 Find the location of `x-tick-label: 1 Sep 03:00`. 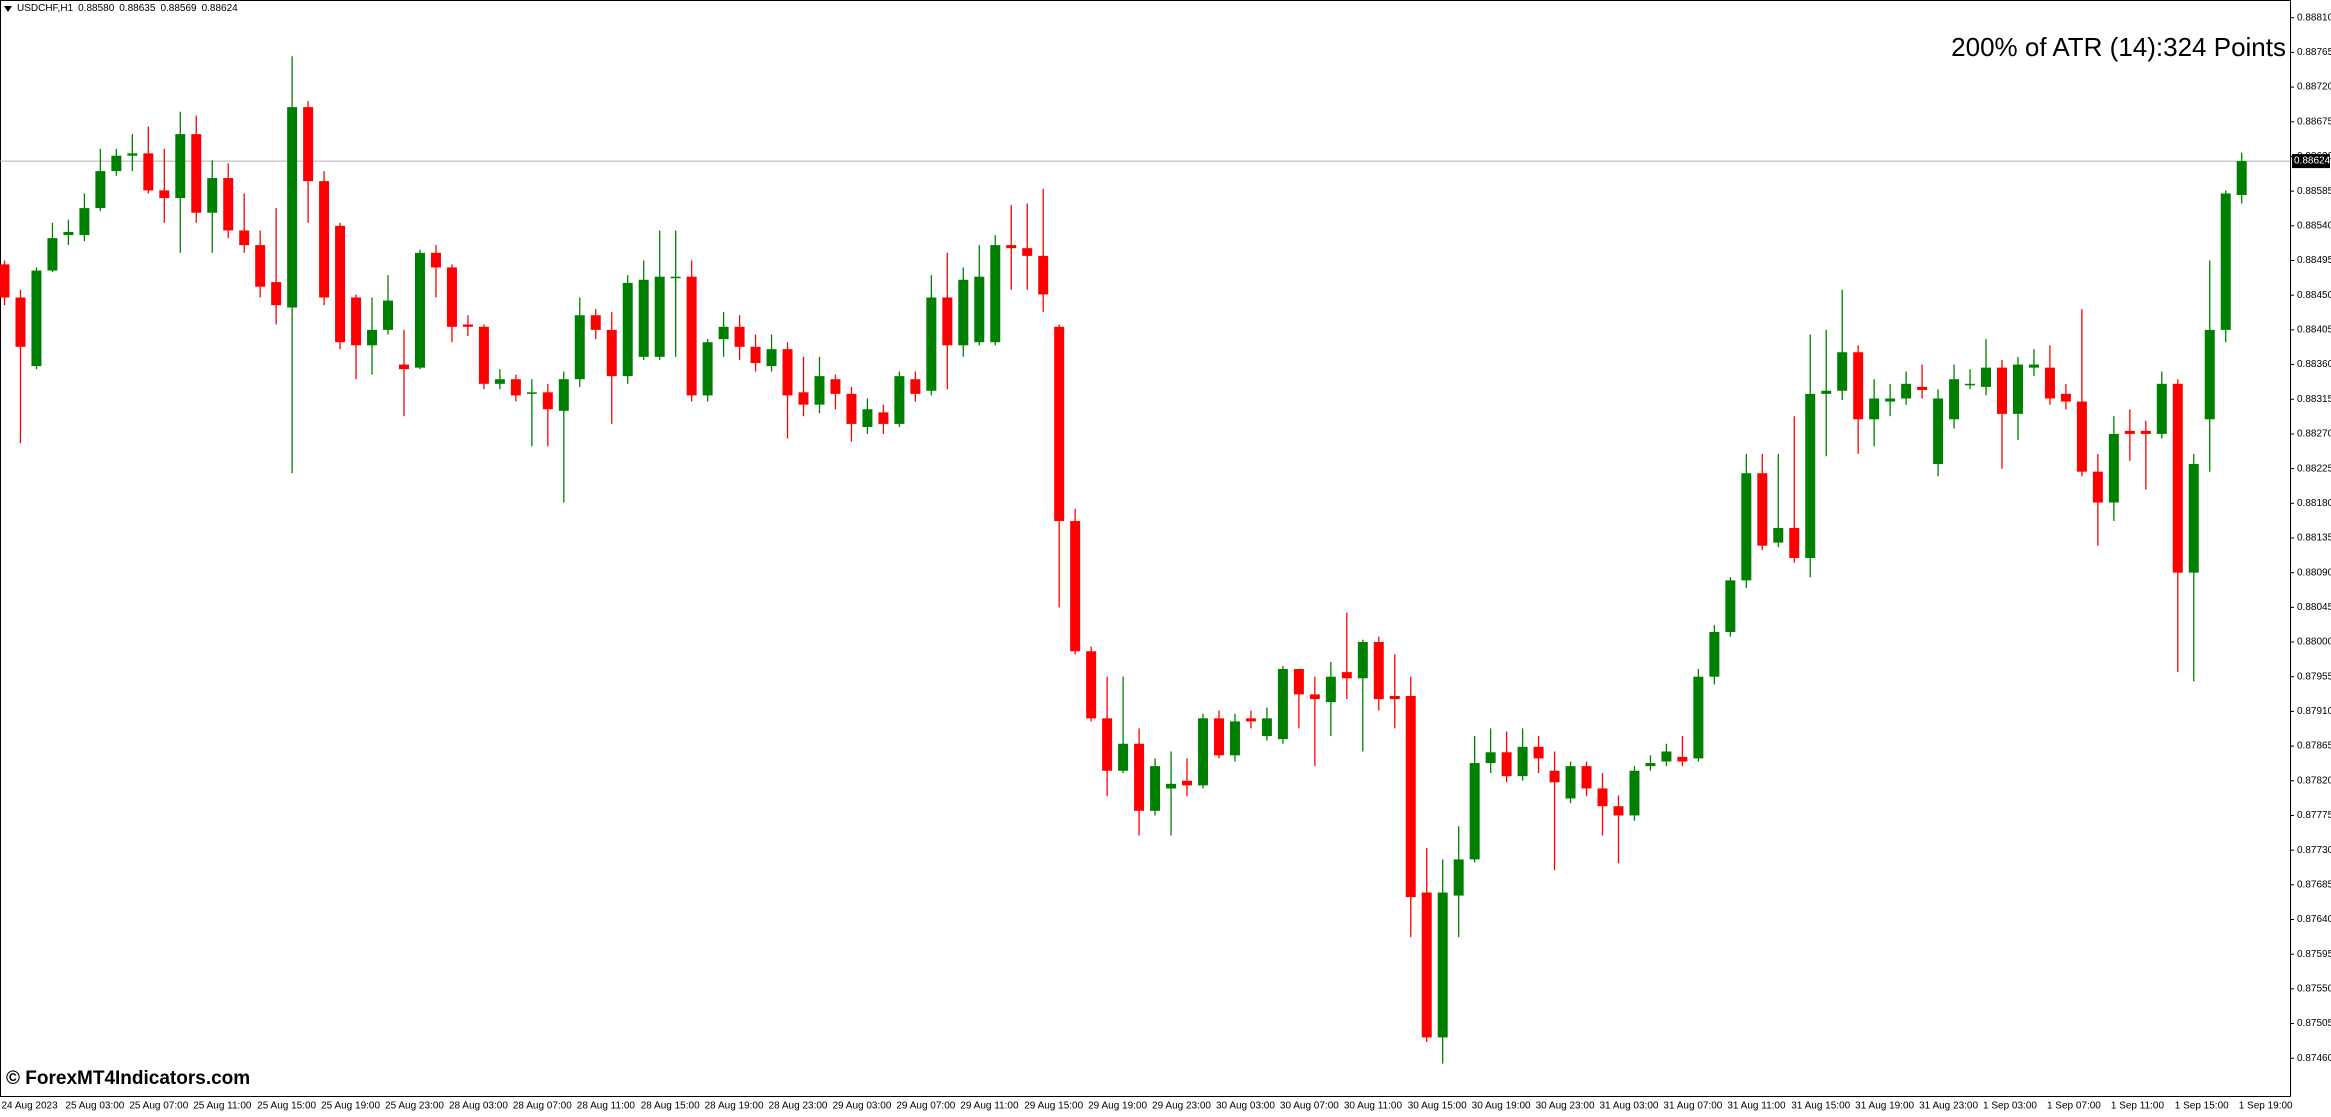

x-tick-label: 1 Sep 03:00 is located at coordinates (2010, 1106).